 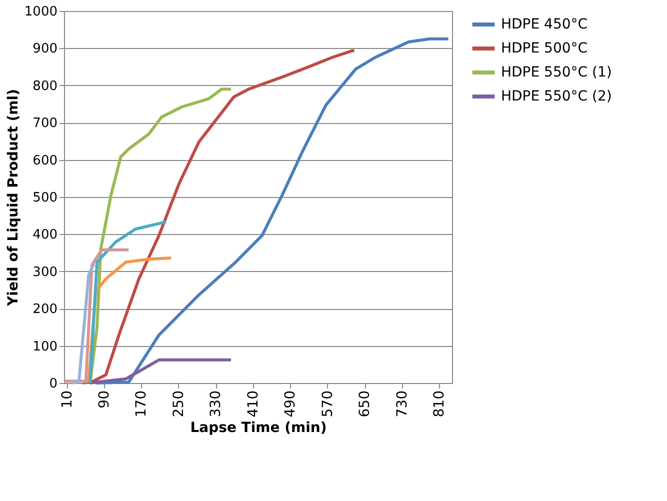 What do you see at coordinates (45, 310) in the screenshot?
I see `y-tick-label: 200` at bounding box center [45, 310].